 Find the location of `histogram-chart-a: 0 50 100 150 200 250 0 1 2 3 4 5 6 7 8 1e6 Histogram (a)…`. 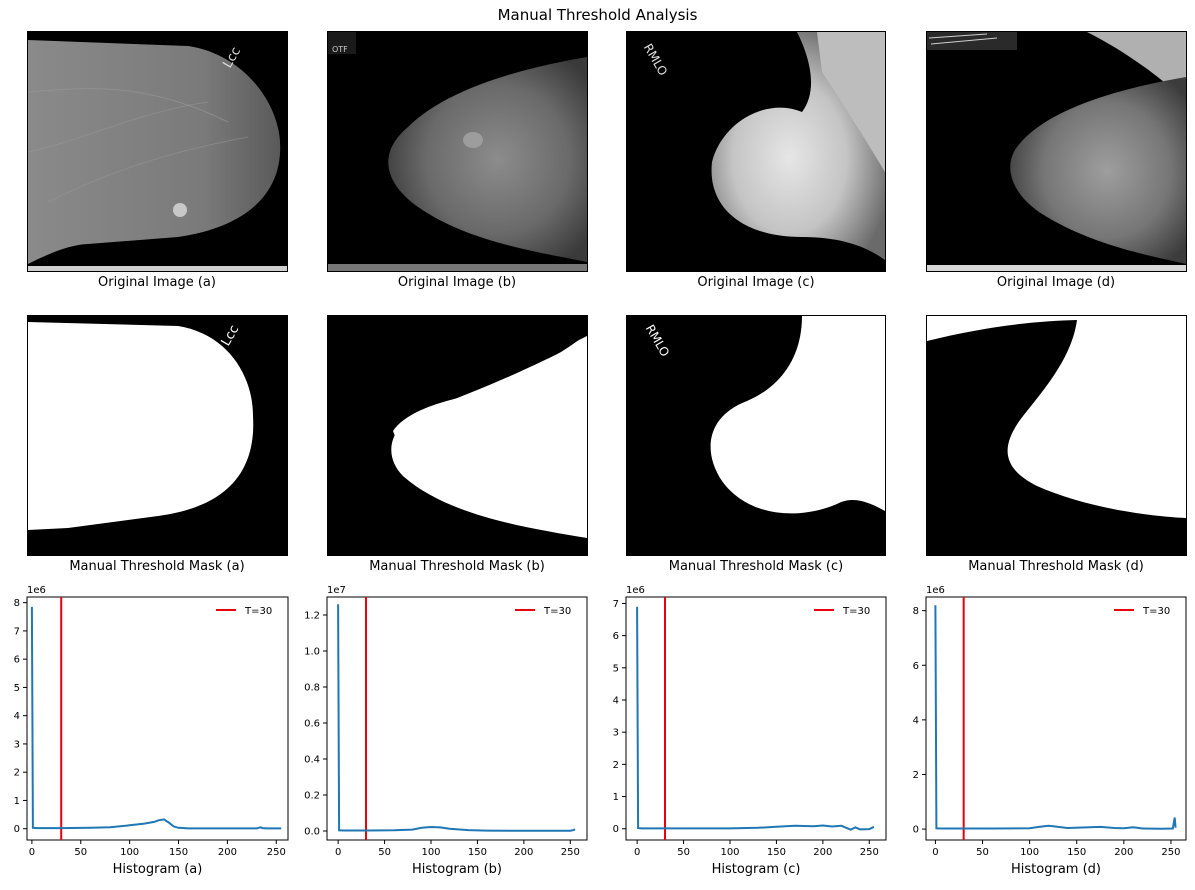

histogram-chart-a: 0 50 100 150 200 250 0 1 2 3 4 5 6 7 8 1e6 Histogram (a)… is located at coordinates (149, 735).